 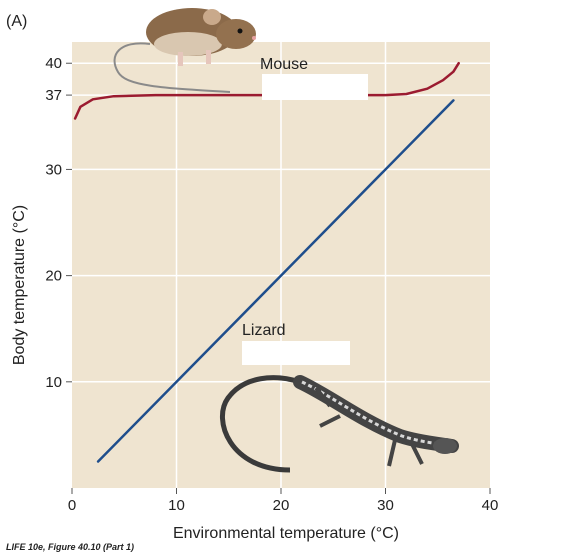 What do you see at coordinates (53, 382) in the screenshot?
I see `y-tick-label-10: 10` at bounding box center [53, 382].